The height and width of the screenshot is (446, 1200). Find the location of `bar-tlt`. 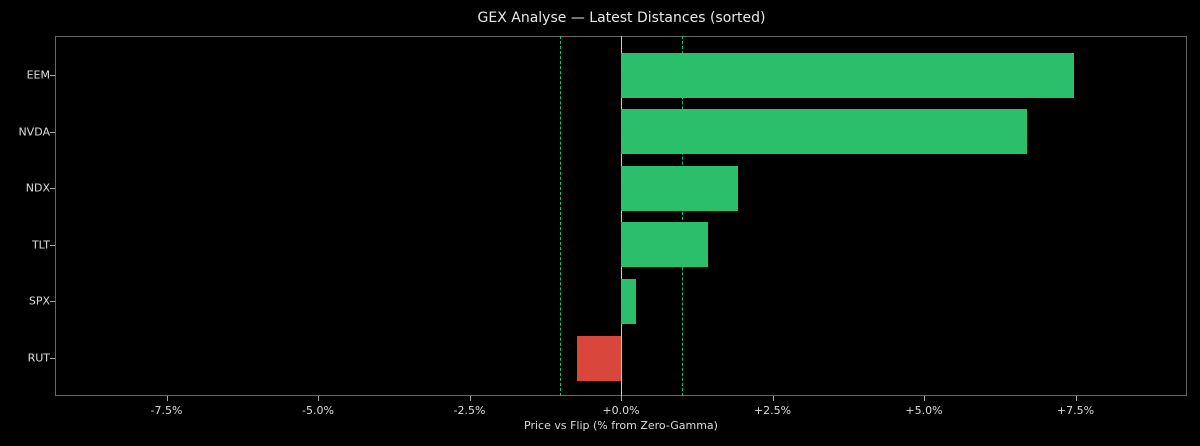

bar-tlt is located at coordinates (665, 245).